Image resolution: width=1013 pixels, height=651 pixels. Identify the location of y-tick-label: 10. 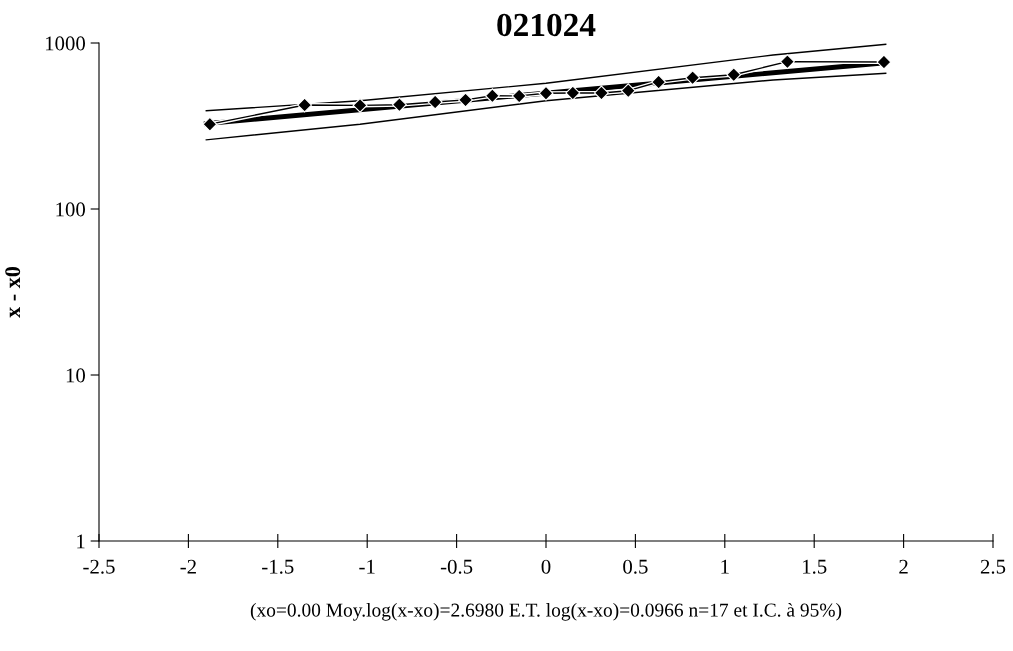
(76, 375).